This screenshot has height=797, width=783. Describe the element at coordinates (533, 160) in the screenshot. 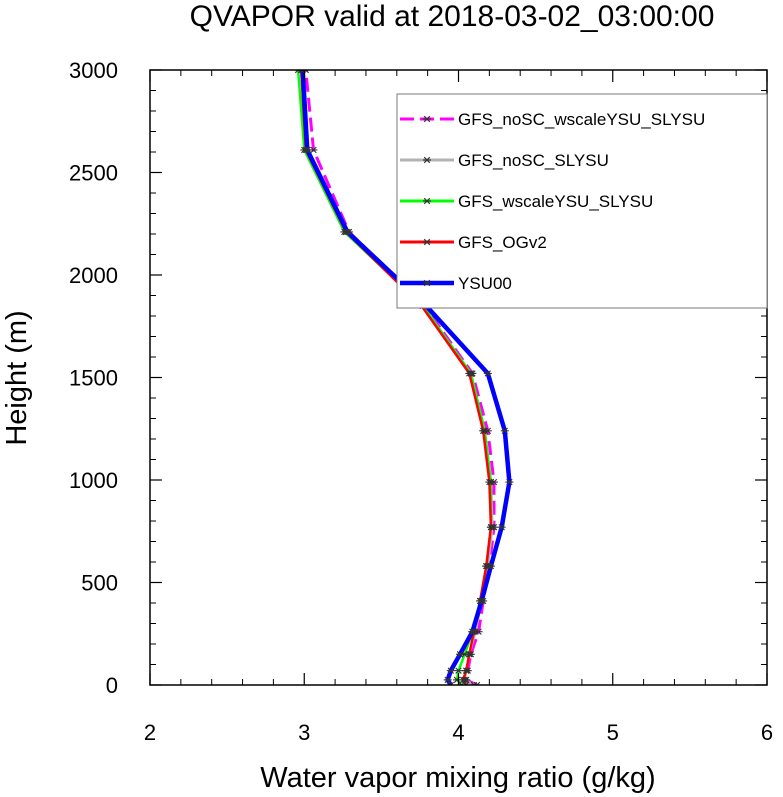

I see `legend-label: GFS_noSC_SLYSU` at that location.